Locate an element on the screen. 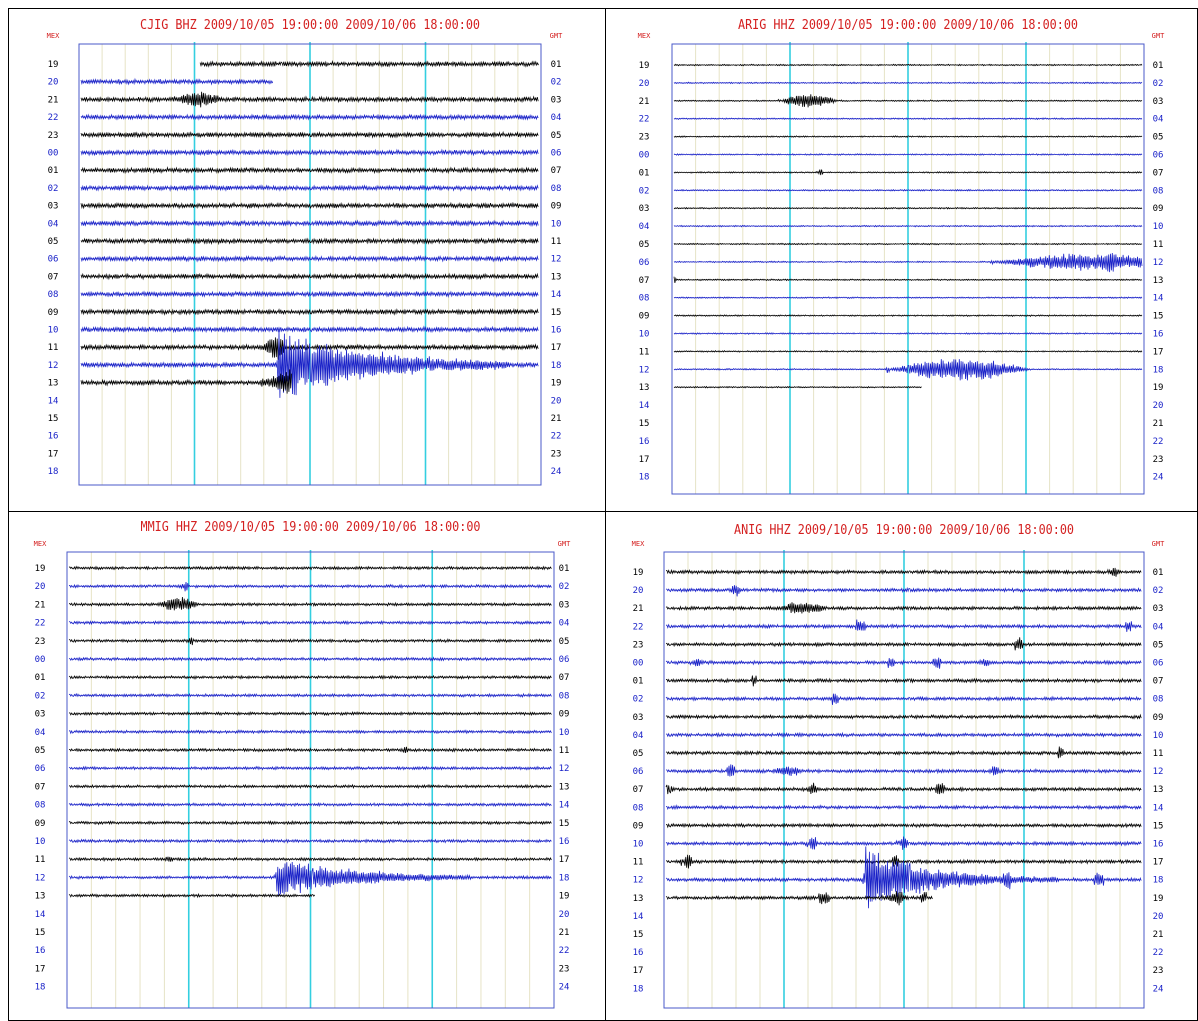 Image resolution: width=1198 pixels, height=1021 pixels. mex-hour-label: 09 is located at coordinates (638, 826).